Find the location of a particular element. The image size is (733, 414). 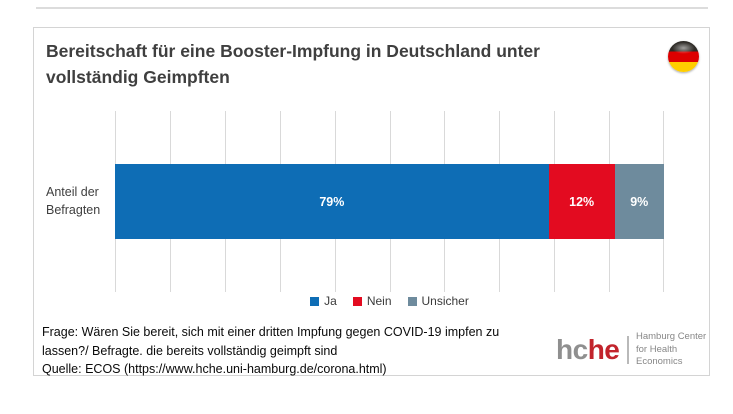

category-label-line2: Befragten is located at coordinates (73, 210).